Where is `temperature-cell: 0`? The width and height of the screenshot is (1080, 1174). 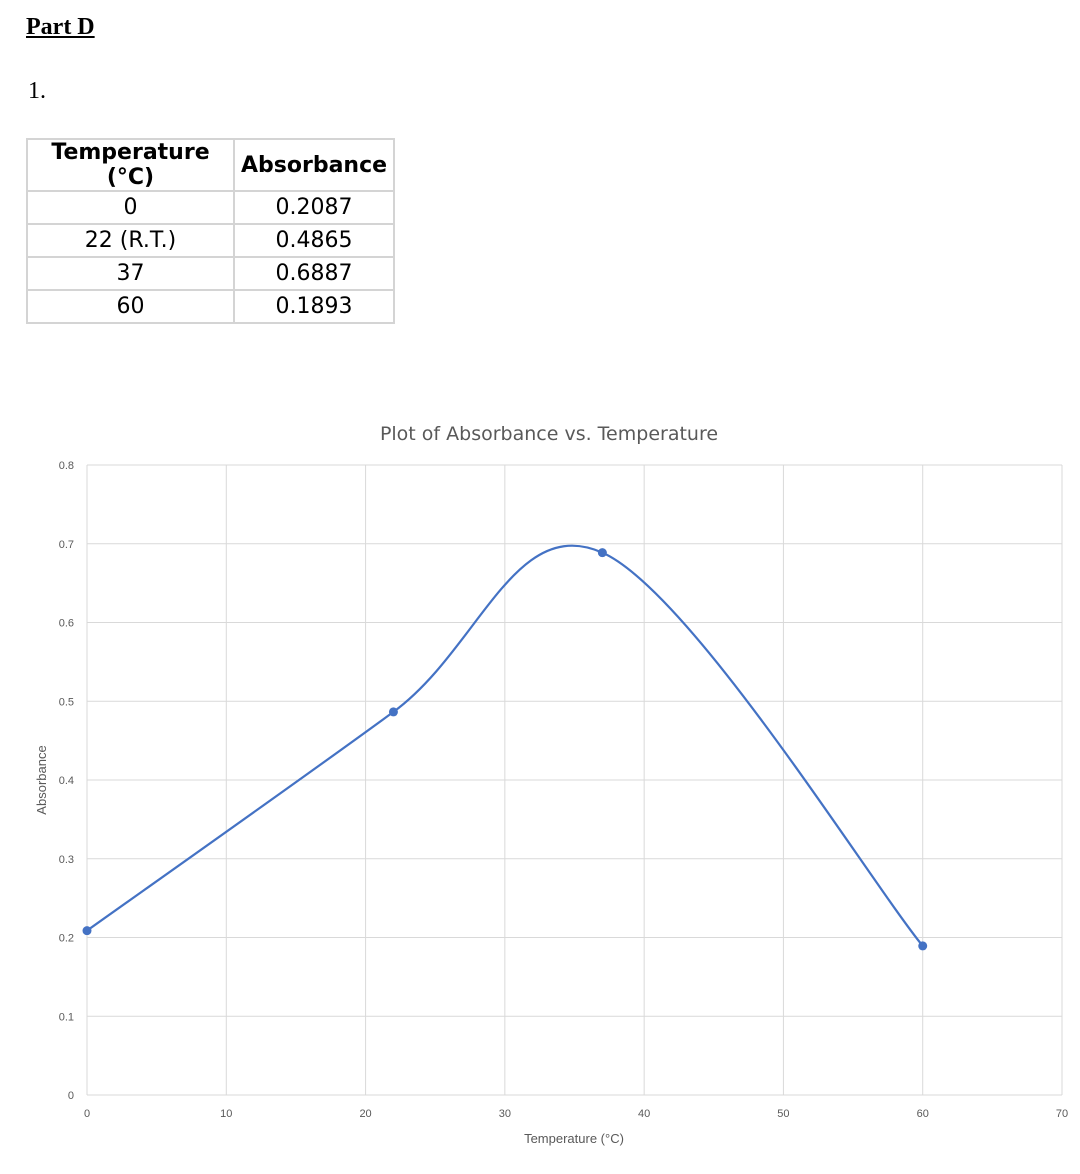
temperature-cell: 0 is located at coordinates (130, 207).